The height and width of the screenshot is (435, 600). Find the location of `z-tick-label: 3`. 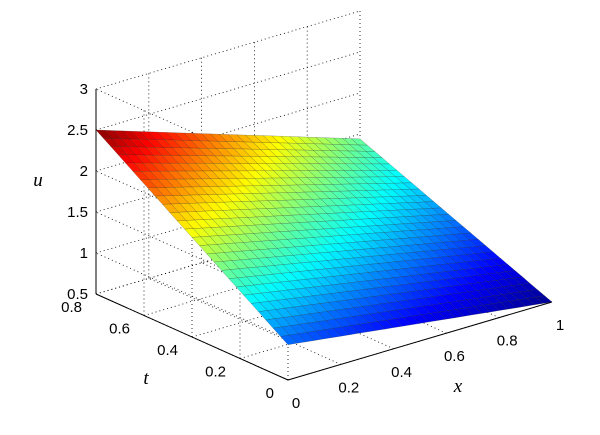

z-tick-label: 3 is located at coordinates (84, 89).